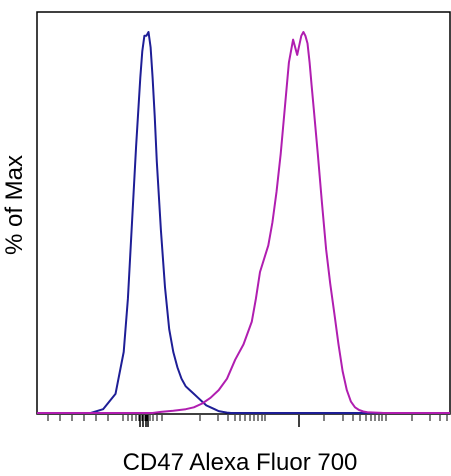  What do you see at coordinates (14, 205) in the screenshot?
I see `y-axis-title: % of Max` at bounding box center [14, 205].